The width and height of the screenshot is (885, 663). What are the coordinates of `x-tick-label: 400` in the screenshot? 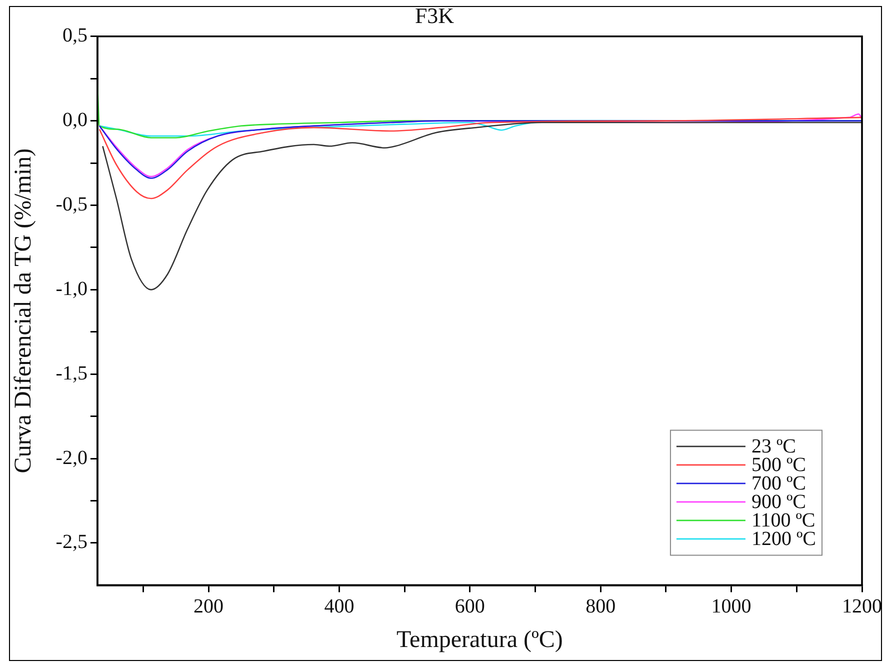 It's located at (339, 606).